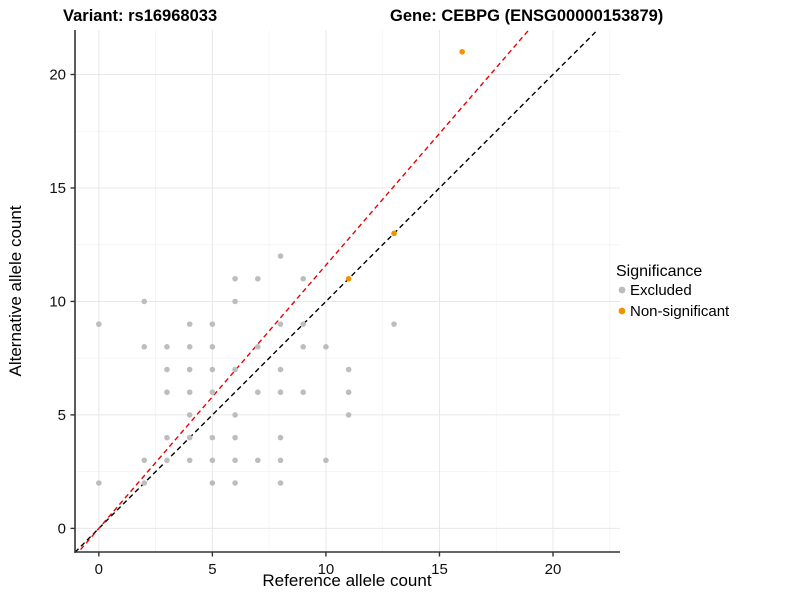 The image size is (800, 600). Describe the element at coordinates (661, 290) in the screenshot. I see `legend-label-excluded: Excluded` at that location.